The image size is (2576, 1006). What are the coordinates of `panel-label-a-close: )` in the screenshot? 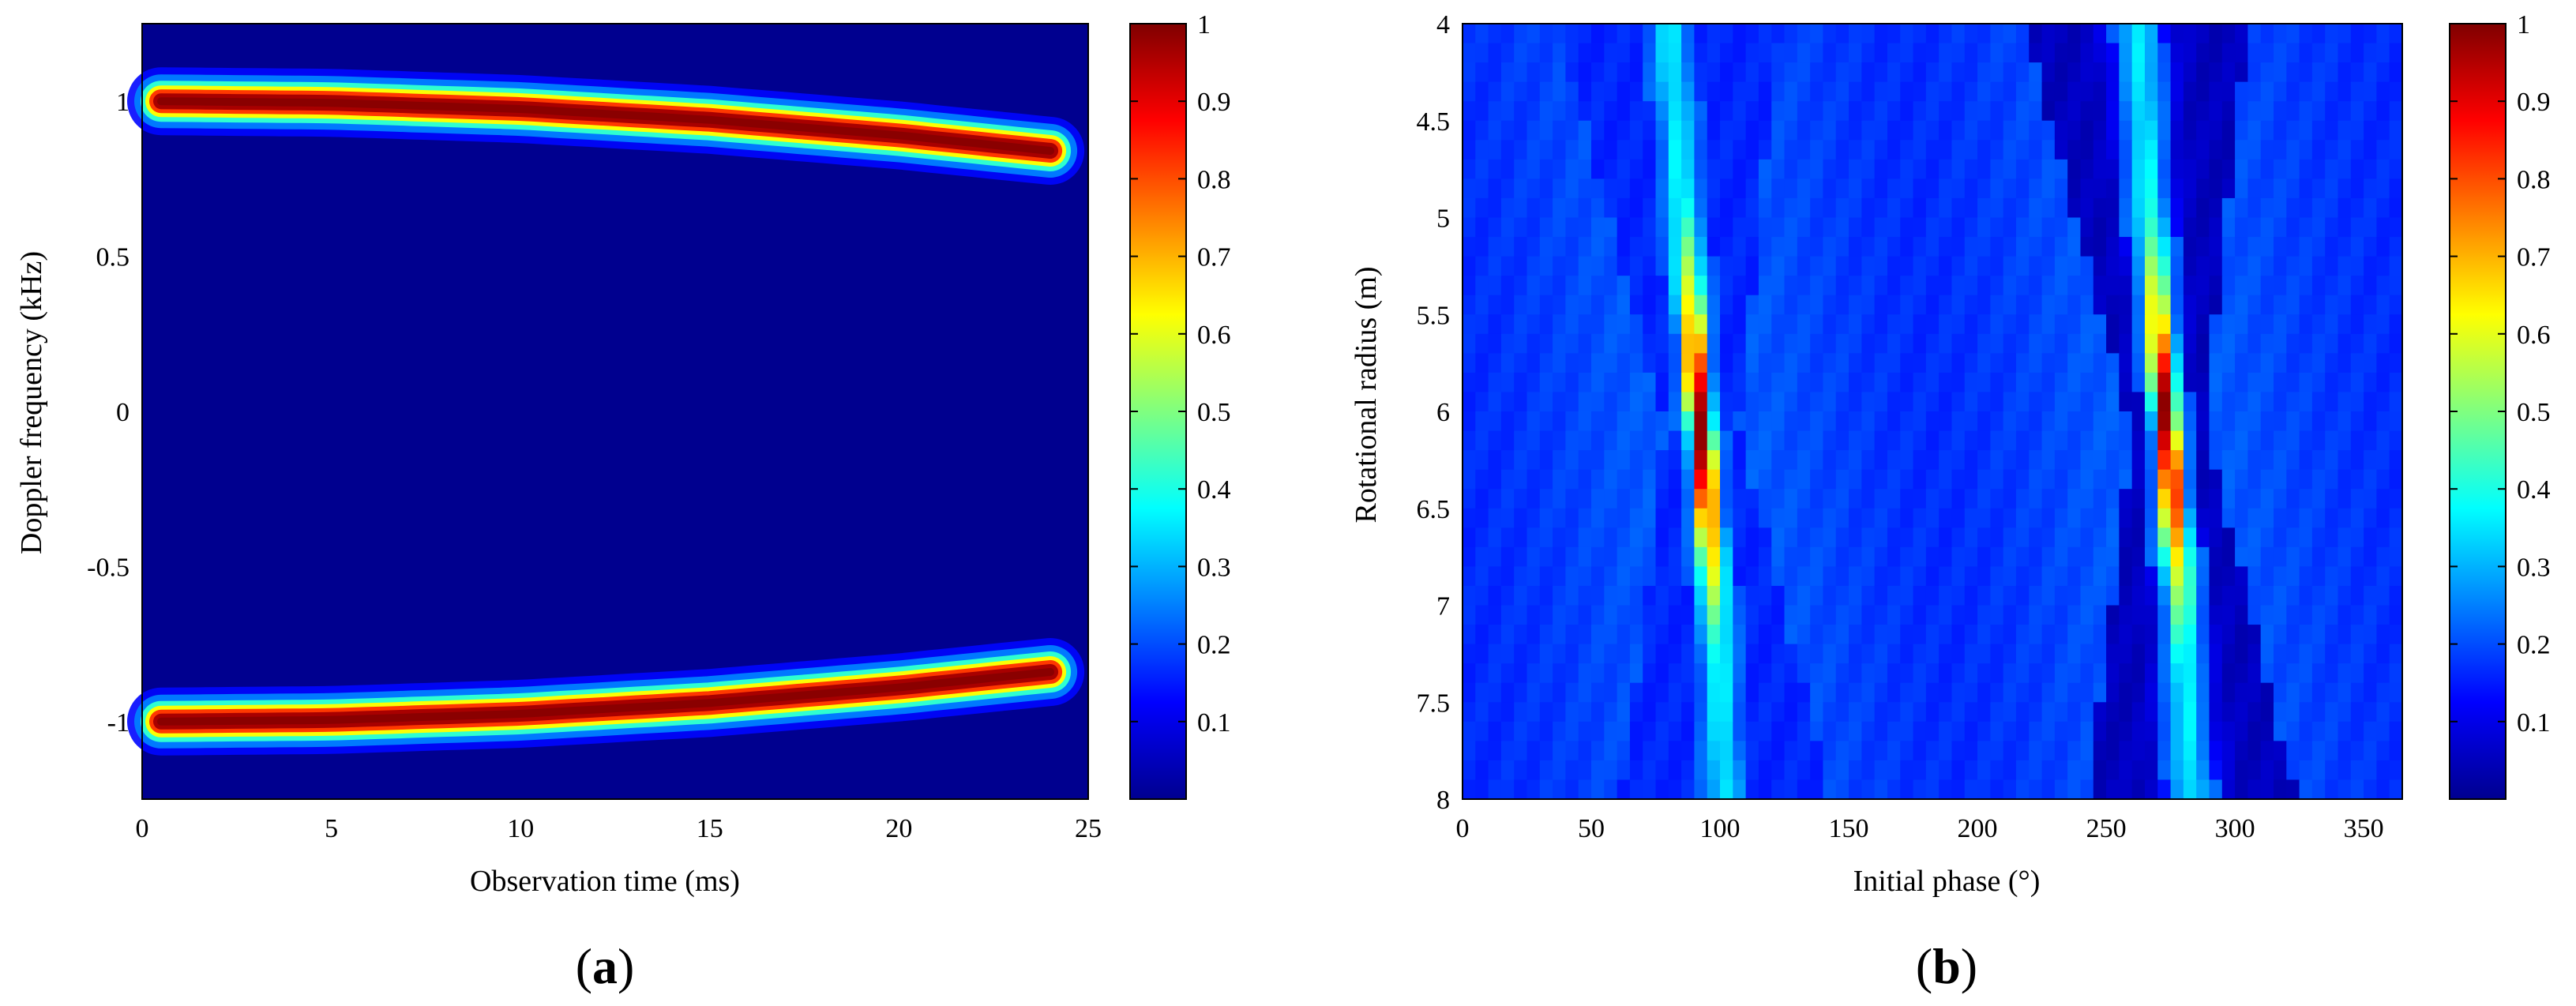 It's located at (626, 966).